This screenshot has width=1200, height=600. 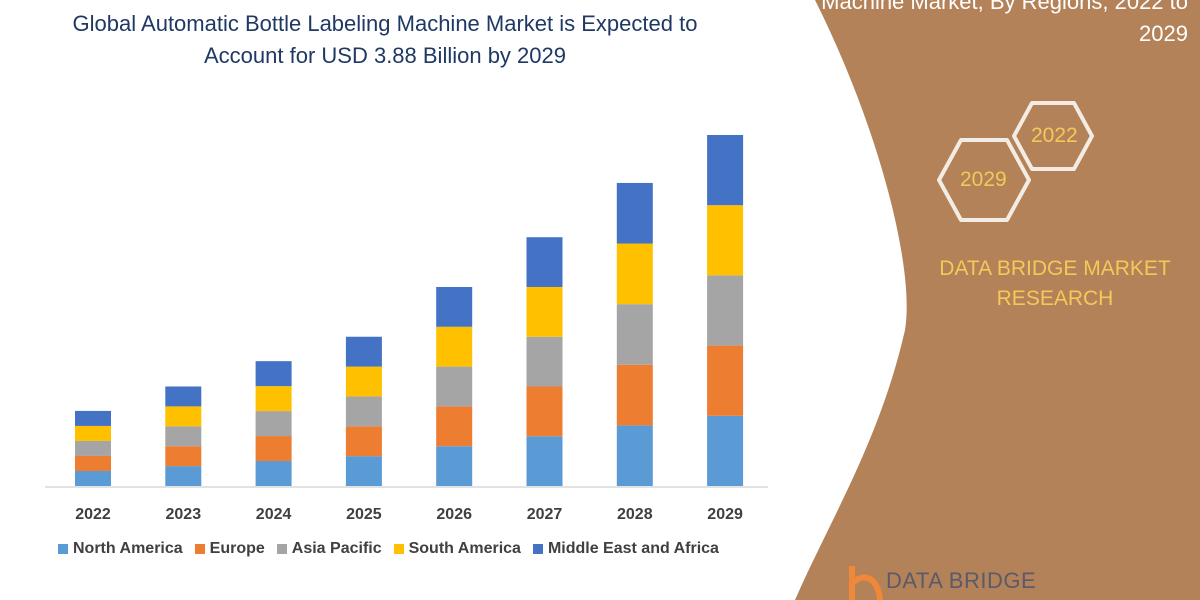 What do you see at coordinates (454, 514) in the screenshot?
I see `x-tick-label: 2026` at bounding box center [454, 514].